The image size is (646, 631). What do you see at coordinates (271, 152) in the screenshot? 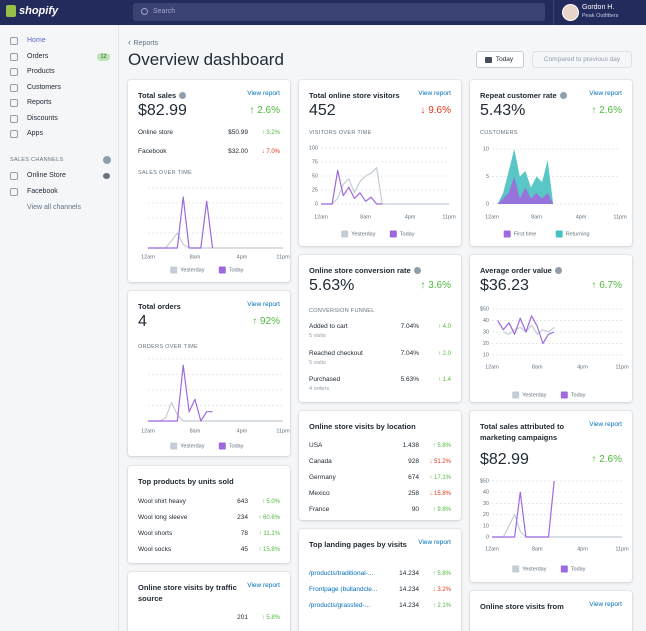
I see `row-change: 7.0%` at bounding box center [271, 152].